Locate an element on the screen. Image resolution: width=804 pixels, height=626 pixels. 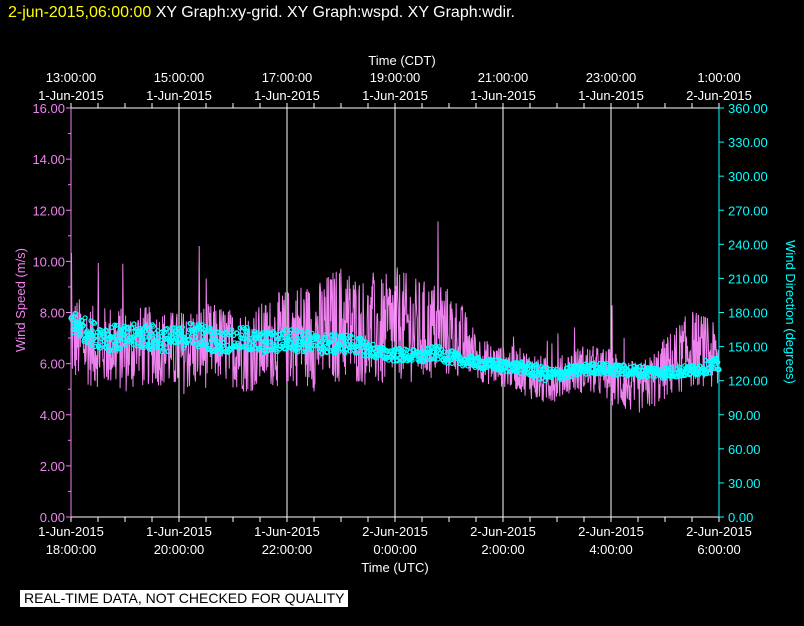
x-tick-label-time: 0:00:00 is located at coordinates (394, 549).